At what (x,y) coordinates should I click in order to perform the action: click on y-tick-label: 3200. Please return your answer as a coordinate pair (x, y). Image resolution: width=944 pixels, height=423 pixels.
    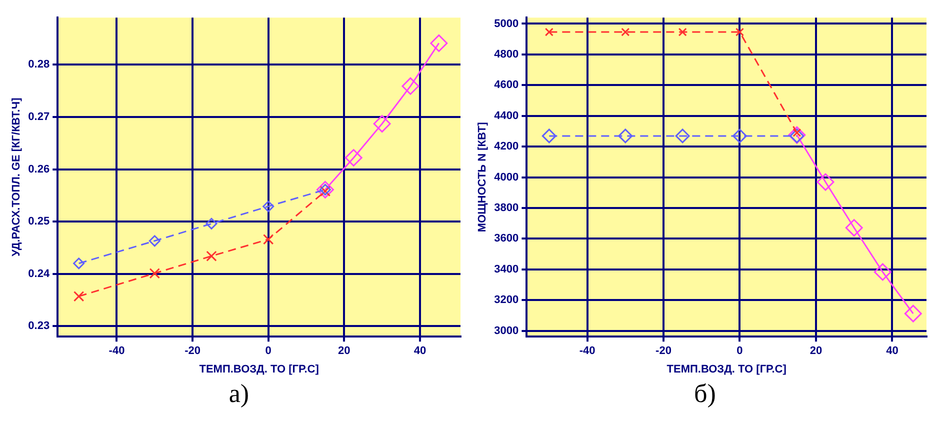
    Looking at the image, I should click on (506, 300).